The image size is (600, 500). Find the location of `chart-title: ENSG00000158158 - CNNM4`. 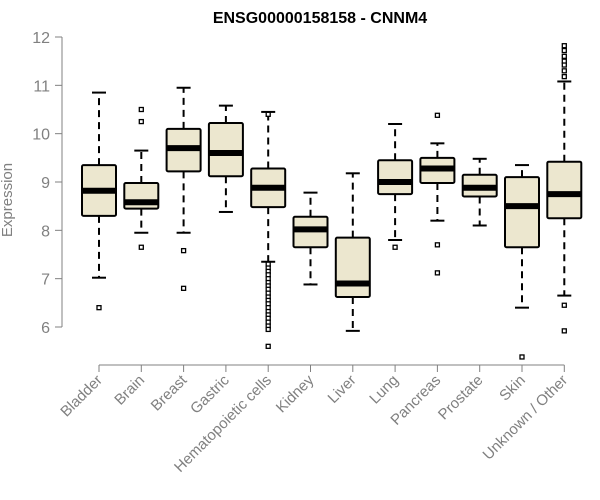

chart-title: ENSG00000158158 - CNNM4 is located at coordinates (320, 18).